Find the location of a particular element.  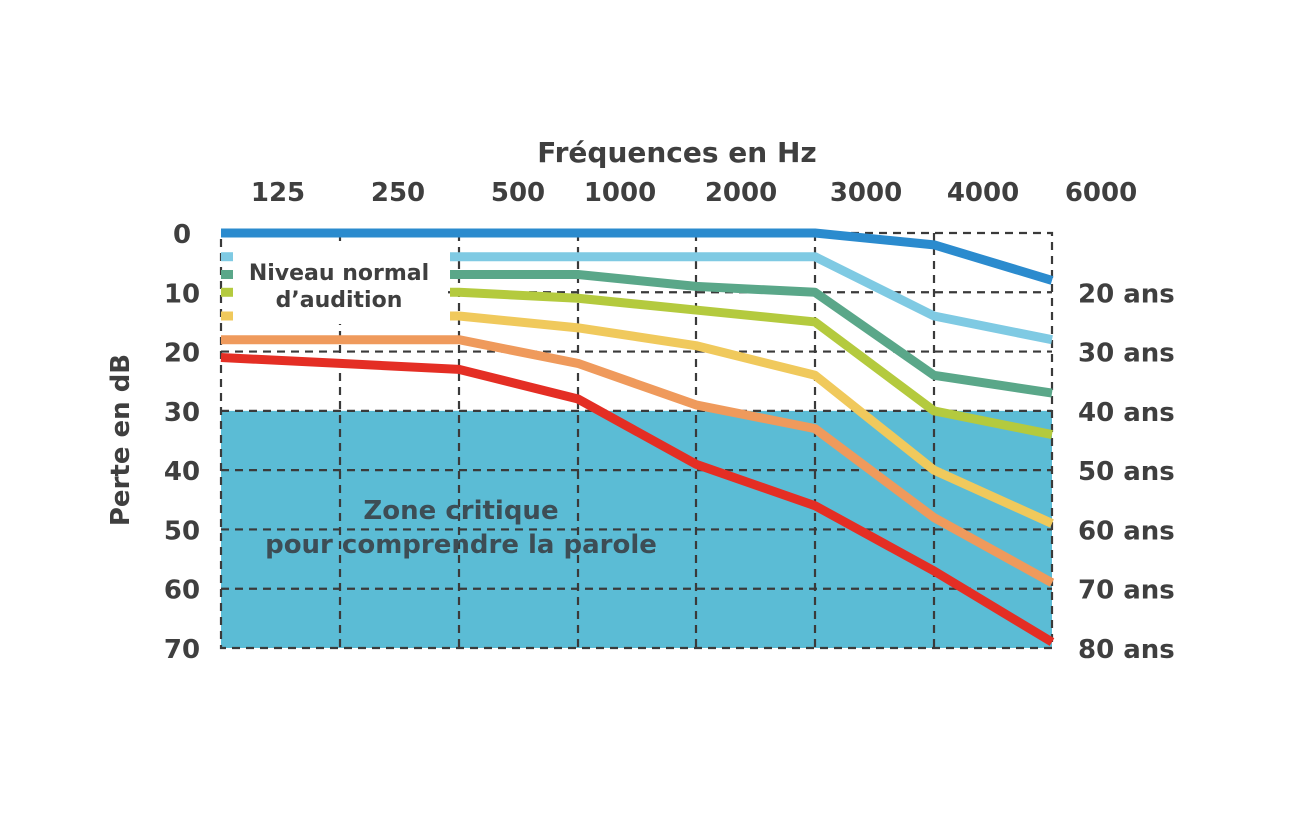

age-label: 70 ans is located at coordinates (1126, 591).